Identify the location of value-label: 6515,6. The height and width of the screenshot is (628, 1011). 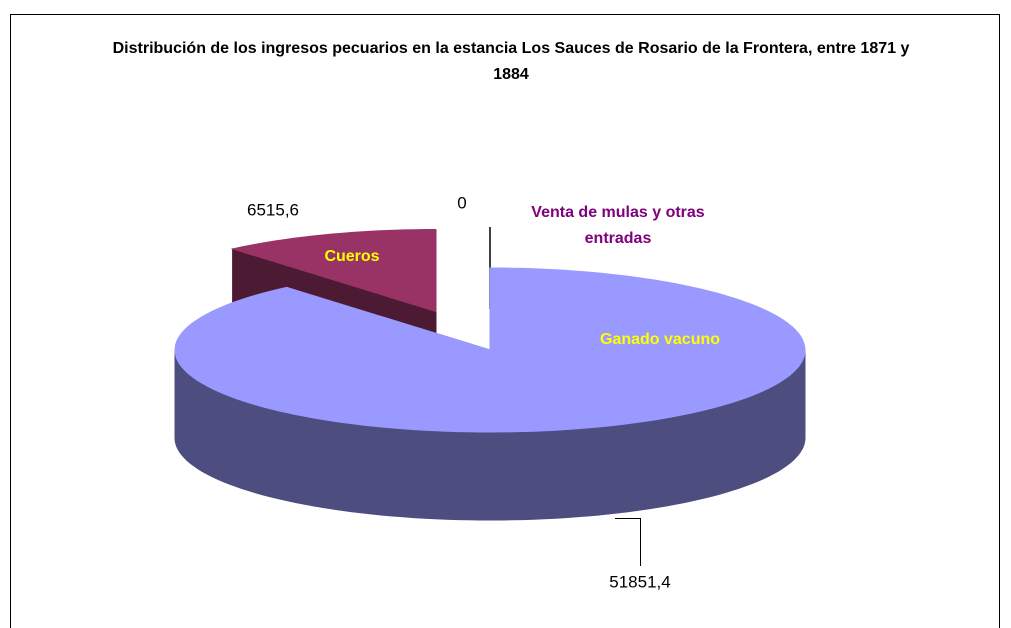
(273, 209).